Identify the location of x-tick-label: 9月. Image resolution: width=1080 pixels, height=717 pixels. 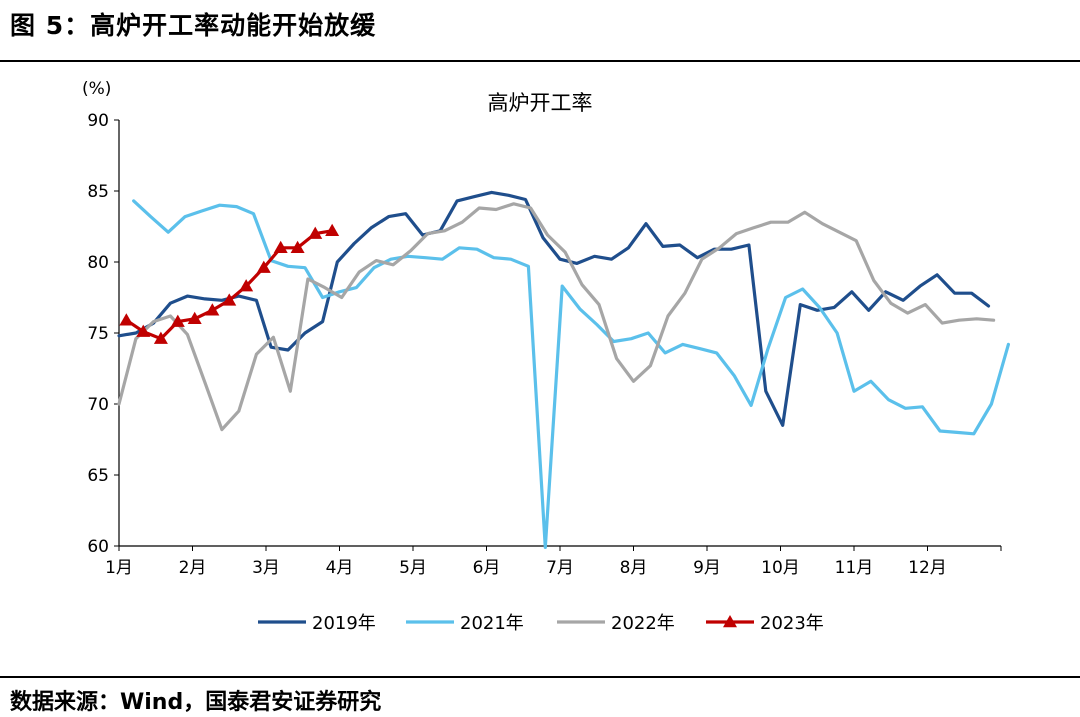
(707, 568).